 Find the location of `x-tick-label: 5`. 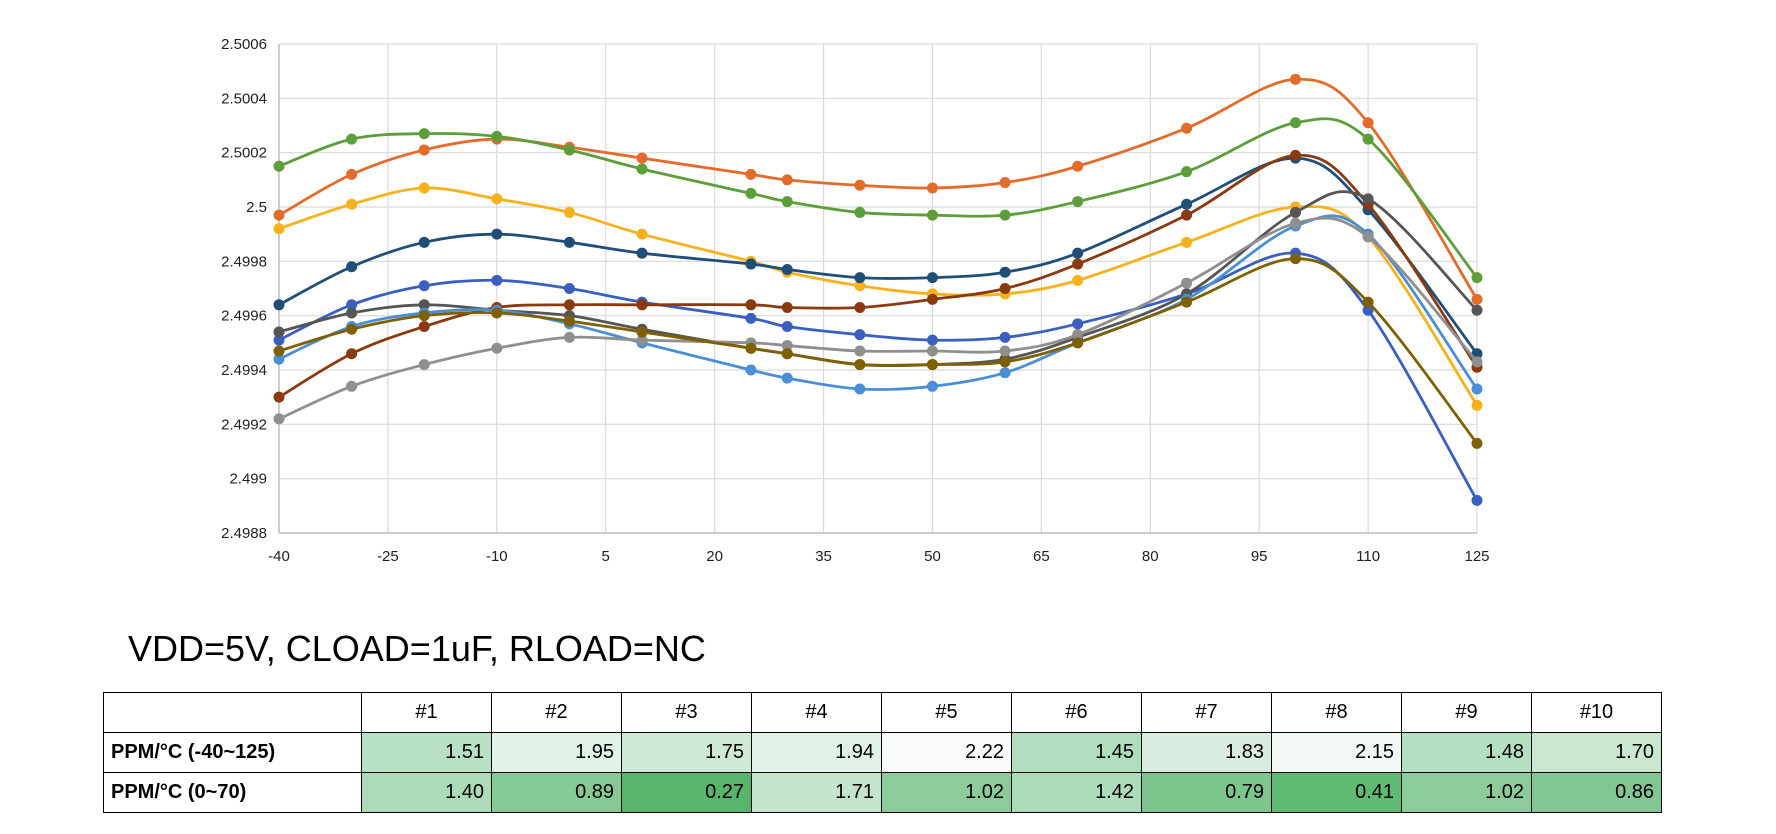

x-tick-label: 5 is located at coordinates (606, 556).